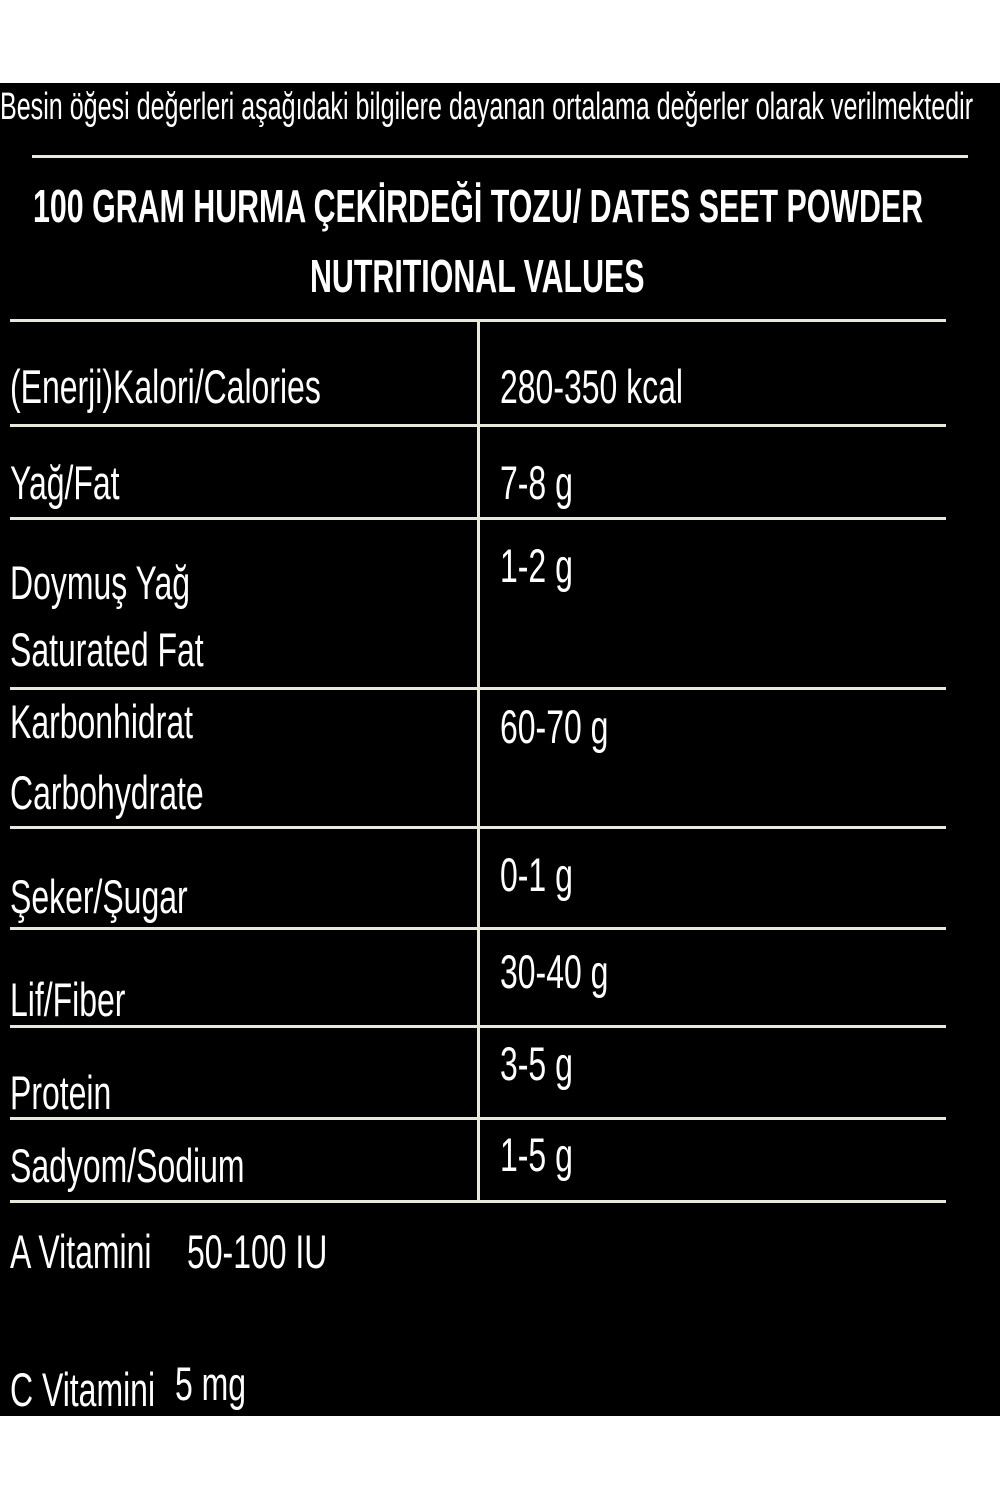 This screenshot has height=1500, width=1000. I want to click on row-value: 7-8 g, so click(536, 482).